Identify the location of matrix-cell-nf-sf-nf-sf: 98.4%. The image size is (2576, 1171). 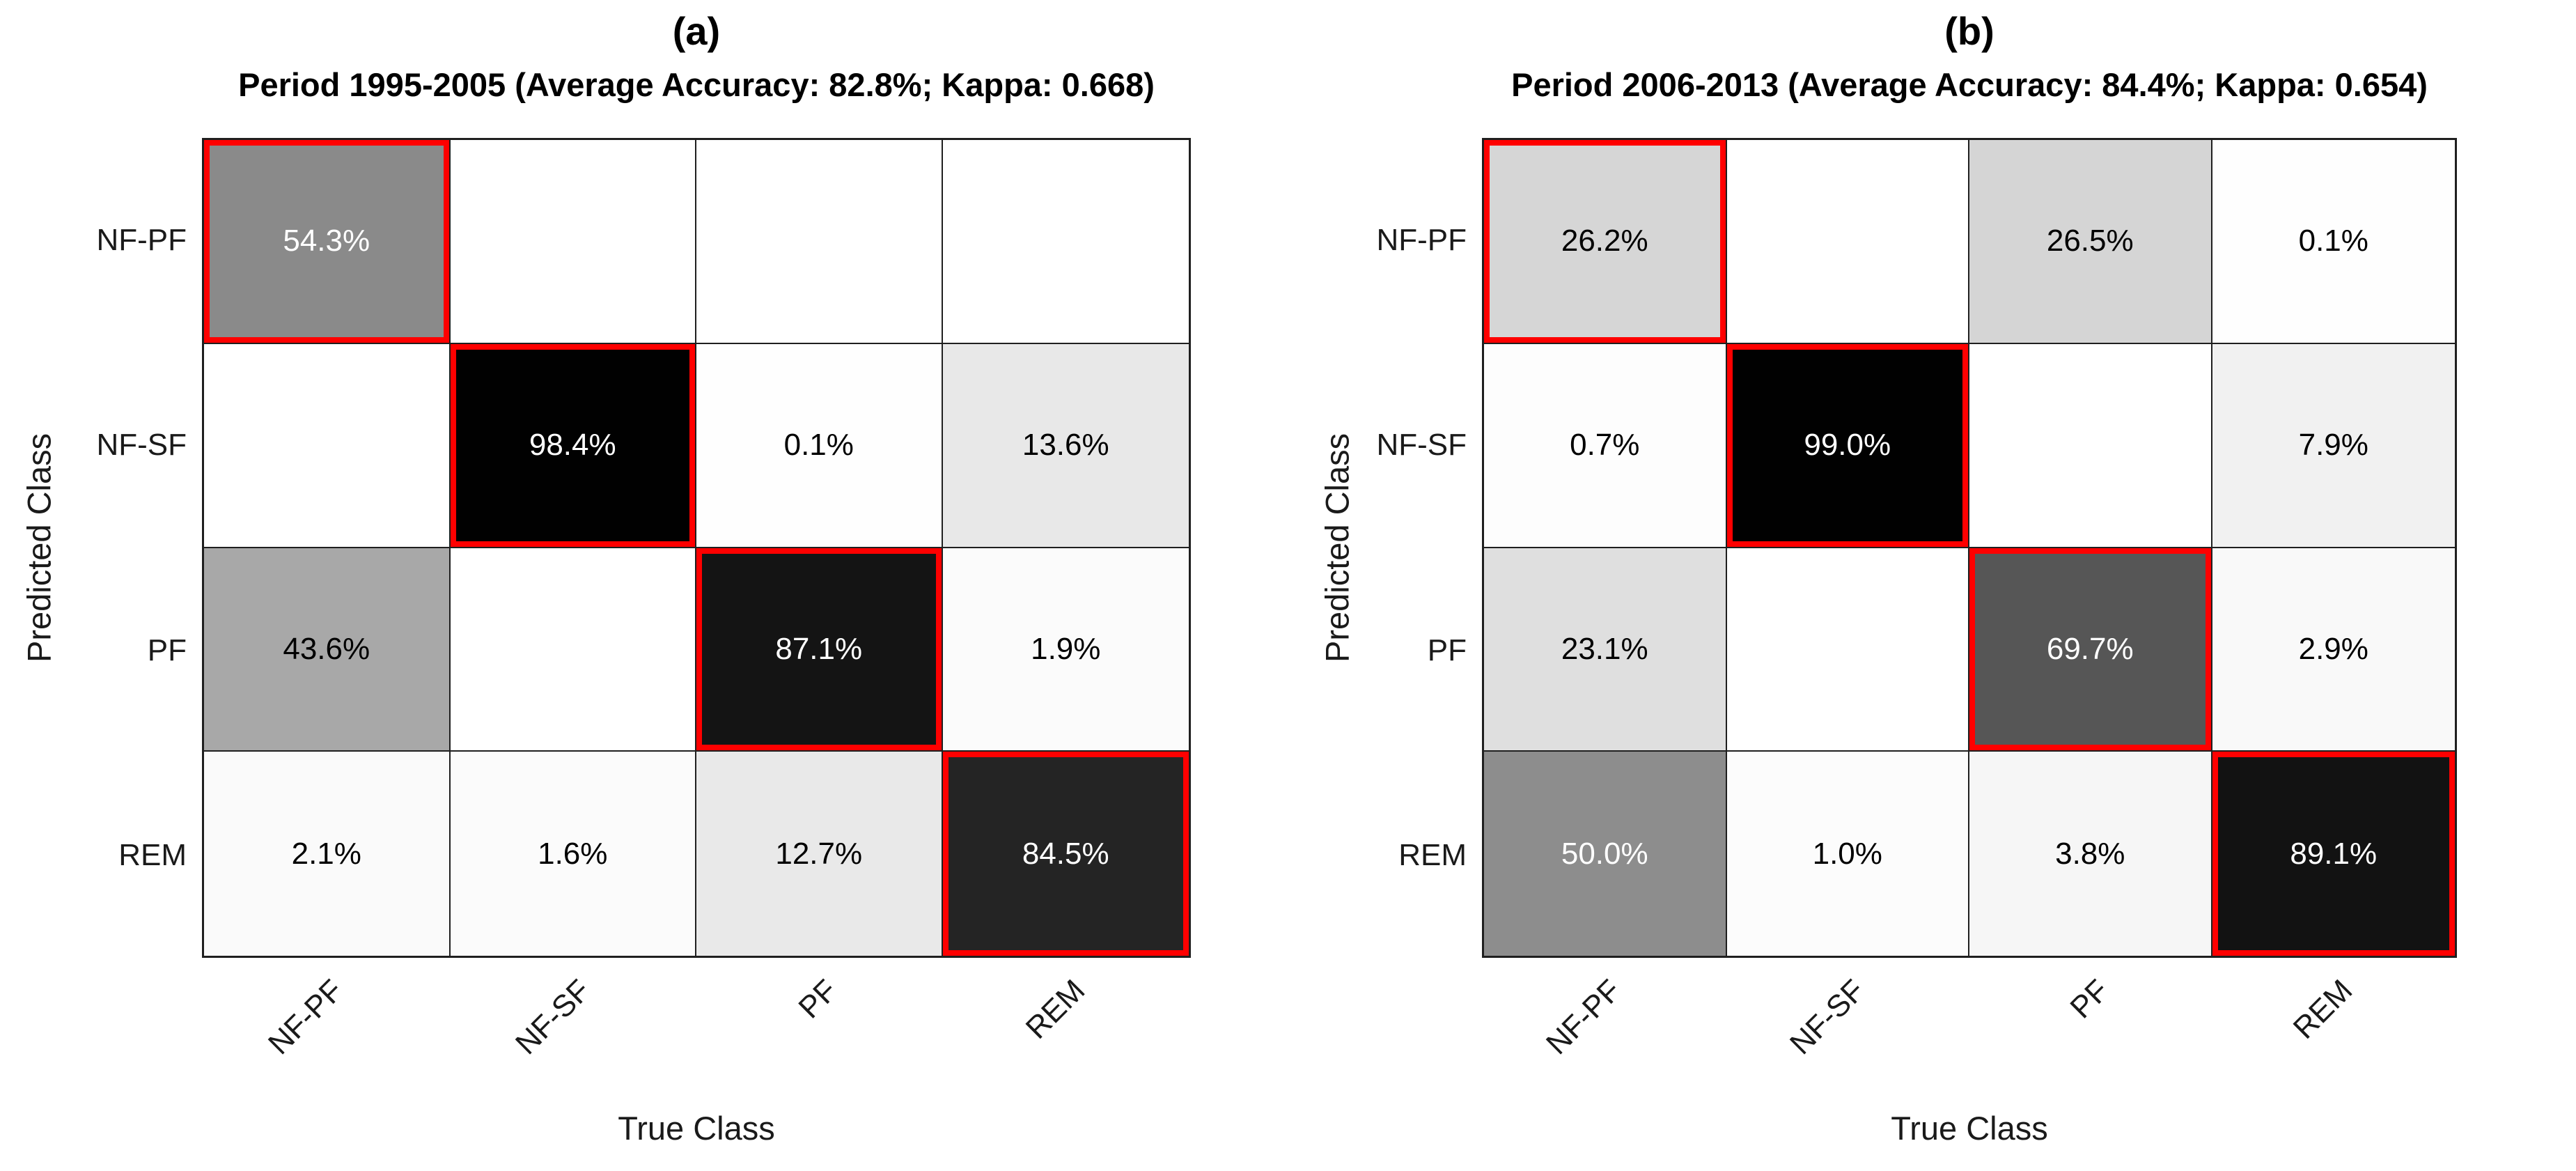
(573, 445).